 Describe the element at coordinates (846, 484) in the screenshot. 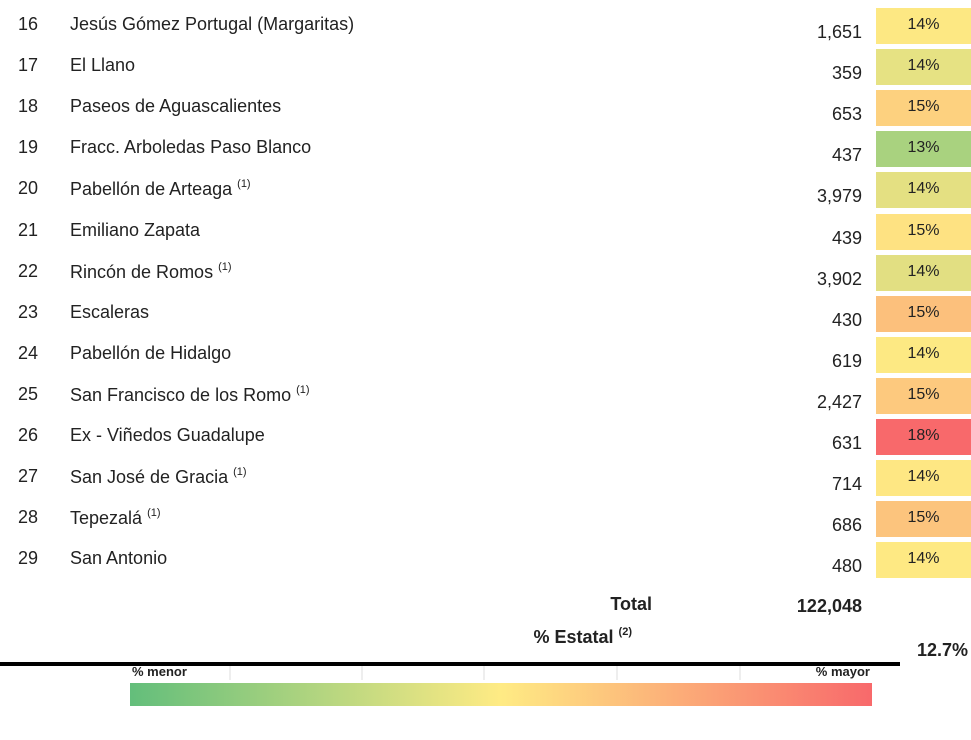

I see `row-value: 714` at that location.